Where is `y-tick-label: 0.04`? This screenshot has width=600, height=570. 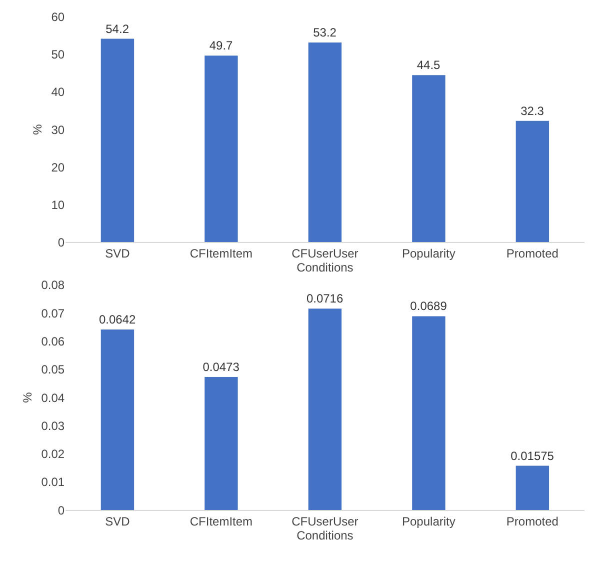 y-tick-label: 0.04 is located at coordinates (53, 397).